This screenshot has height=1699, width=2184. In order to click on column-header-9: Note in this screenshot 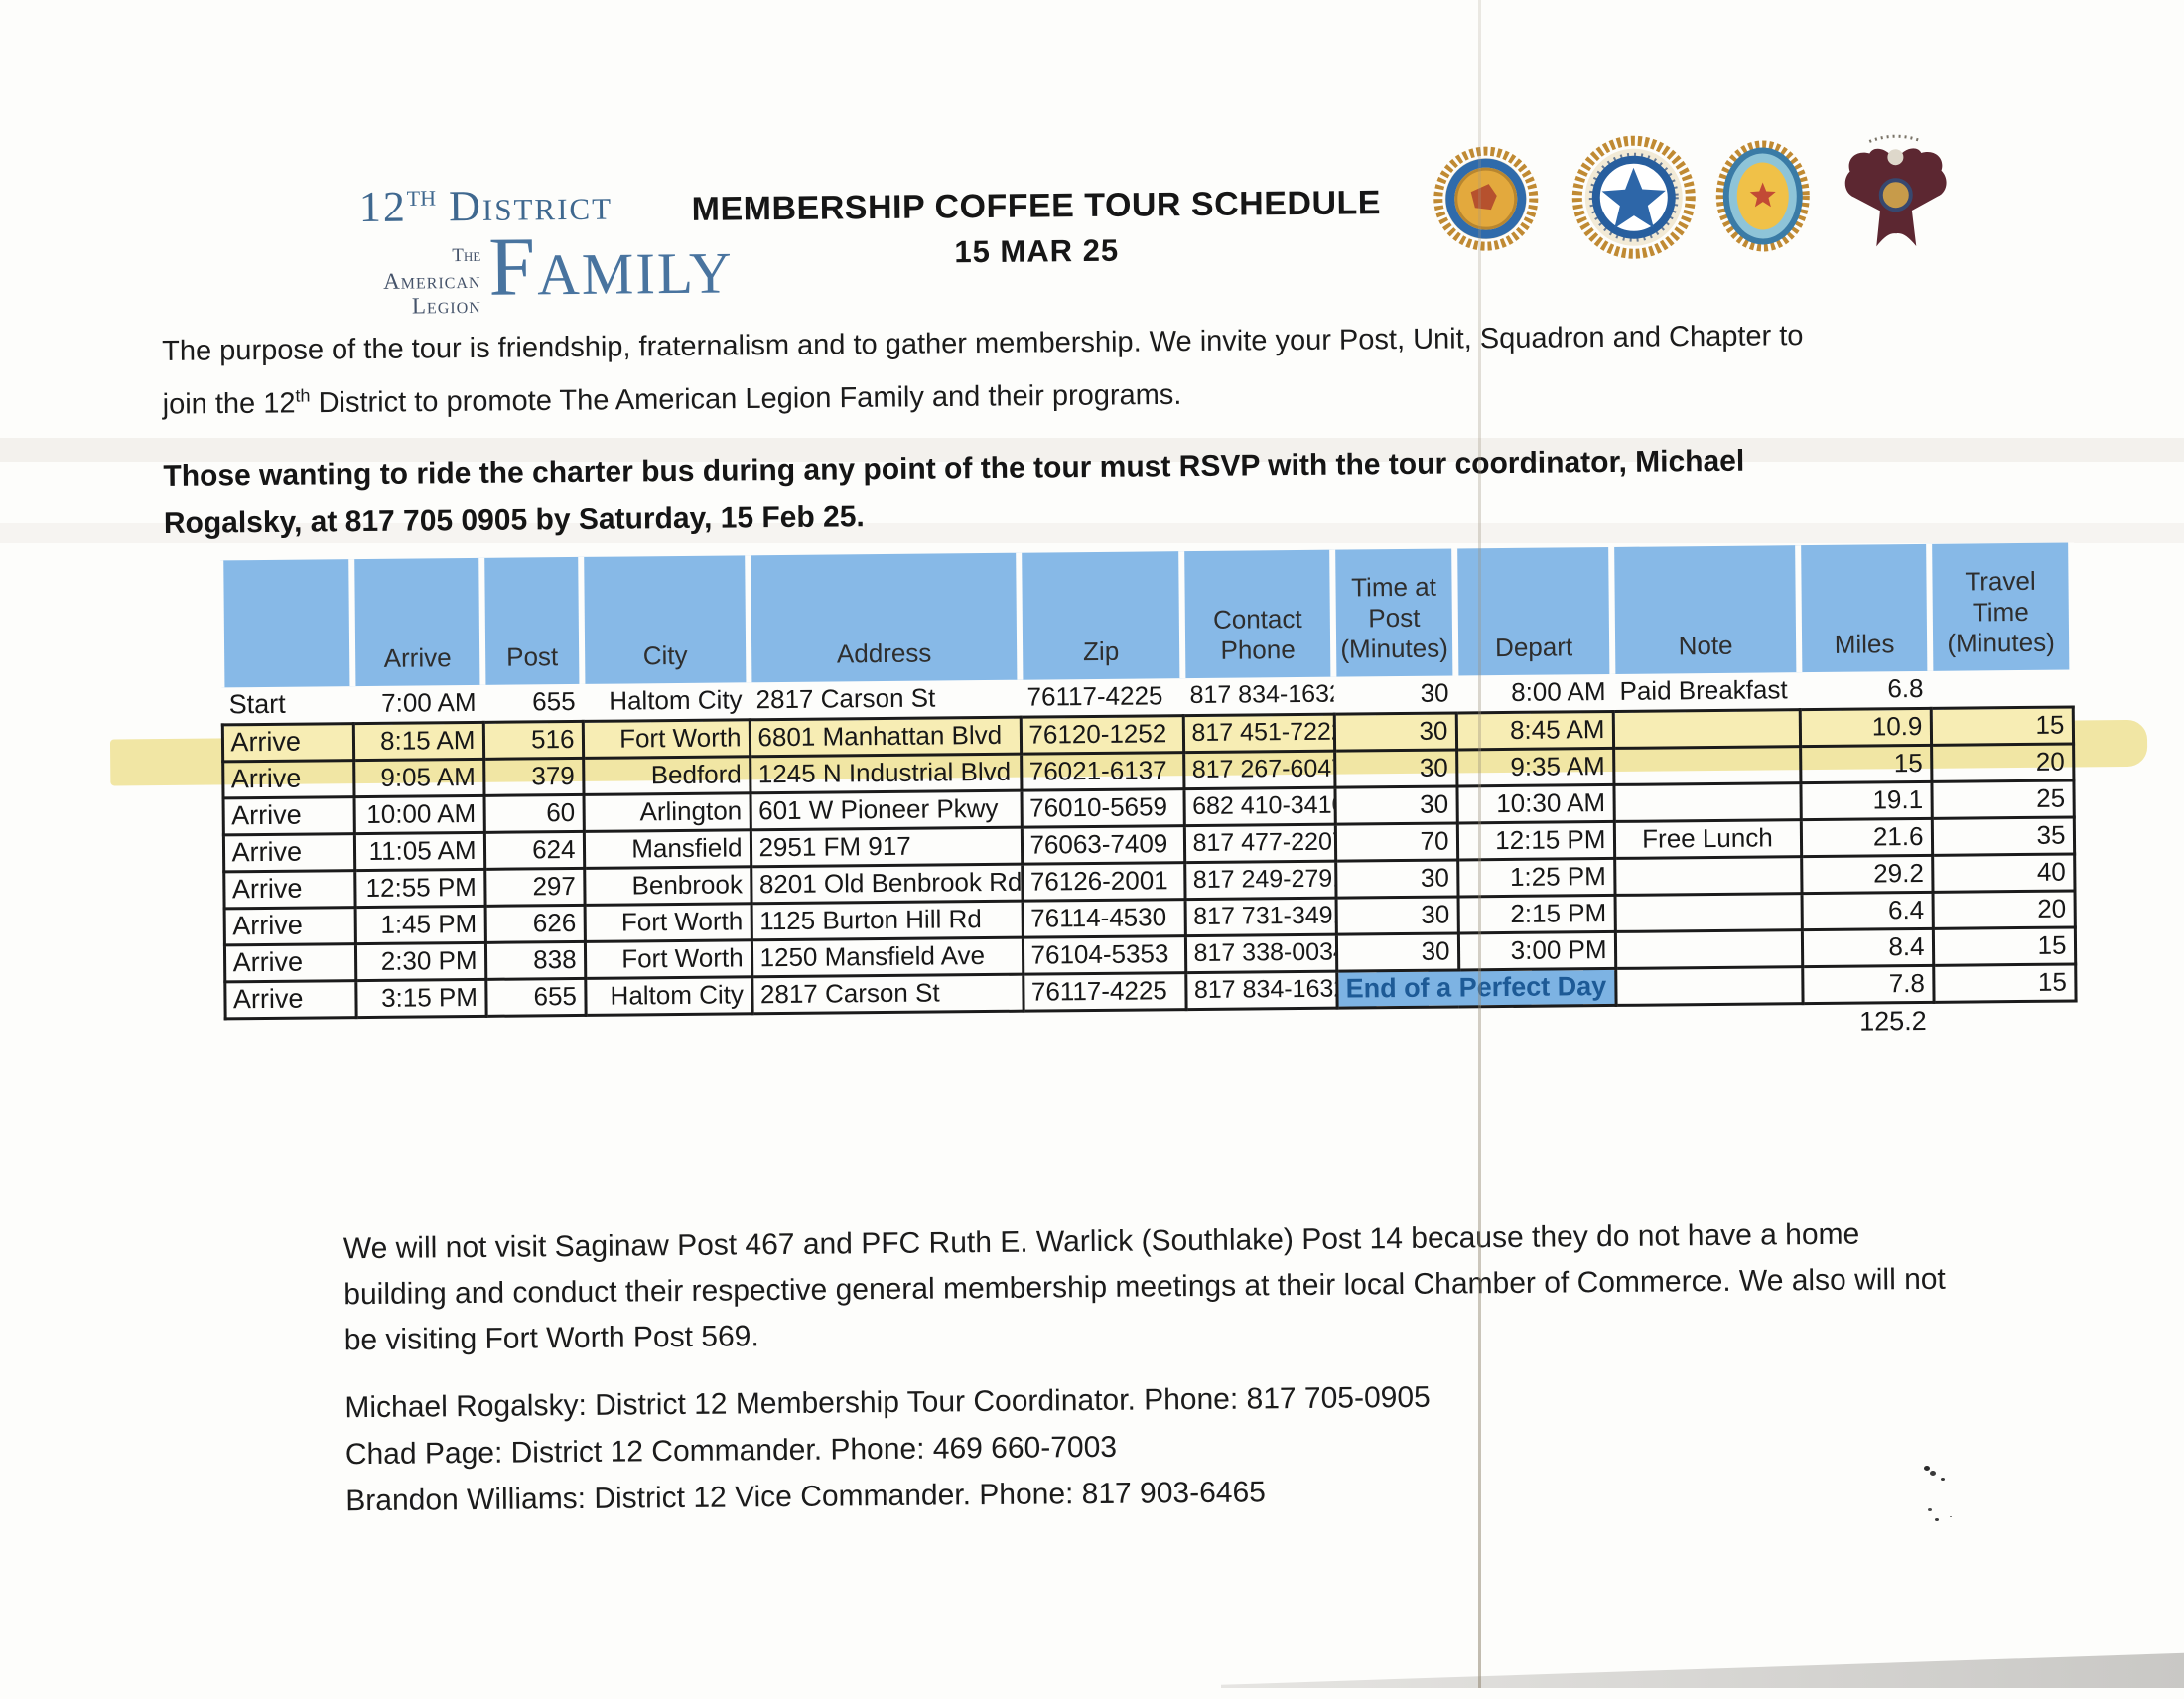, I will do `click(1705, 609)`.